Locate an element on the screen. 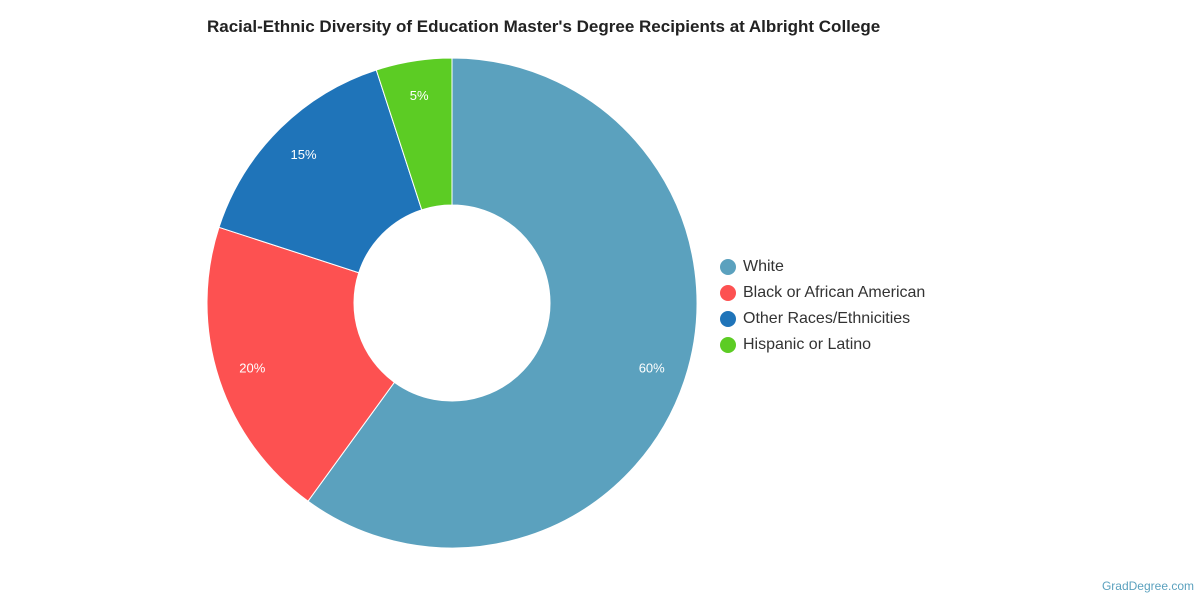  legend-item-hispanic-or-latino: Hispanic or Latino is located at coordinates (822, 345).